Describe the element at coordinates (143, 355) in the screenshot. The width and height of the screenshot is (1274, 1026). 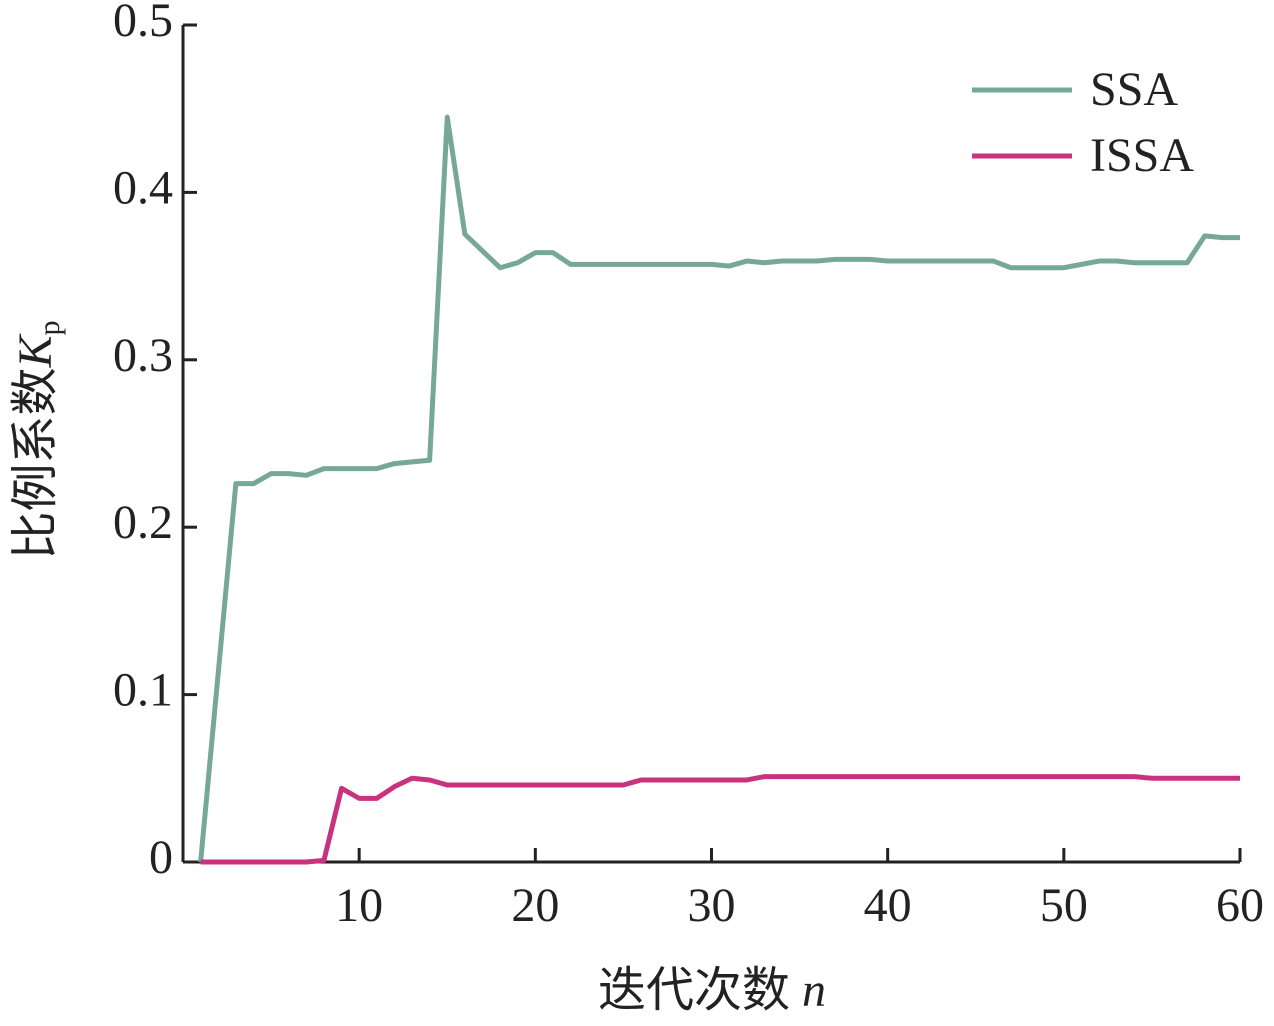
I see `y-tick-label: 0.3` at that location.